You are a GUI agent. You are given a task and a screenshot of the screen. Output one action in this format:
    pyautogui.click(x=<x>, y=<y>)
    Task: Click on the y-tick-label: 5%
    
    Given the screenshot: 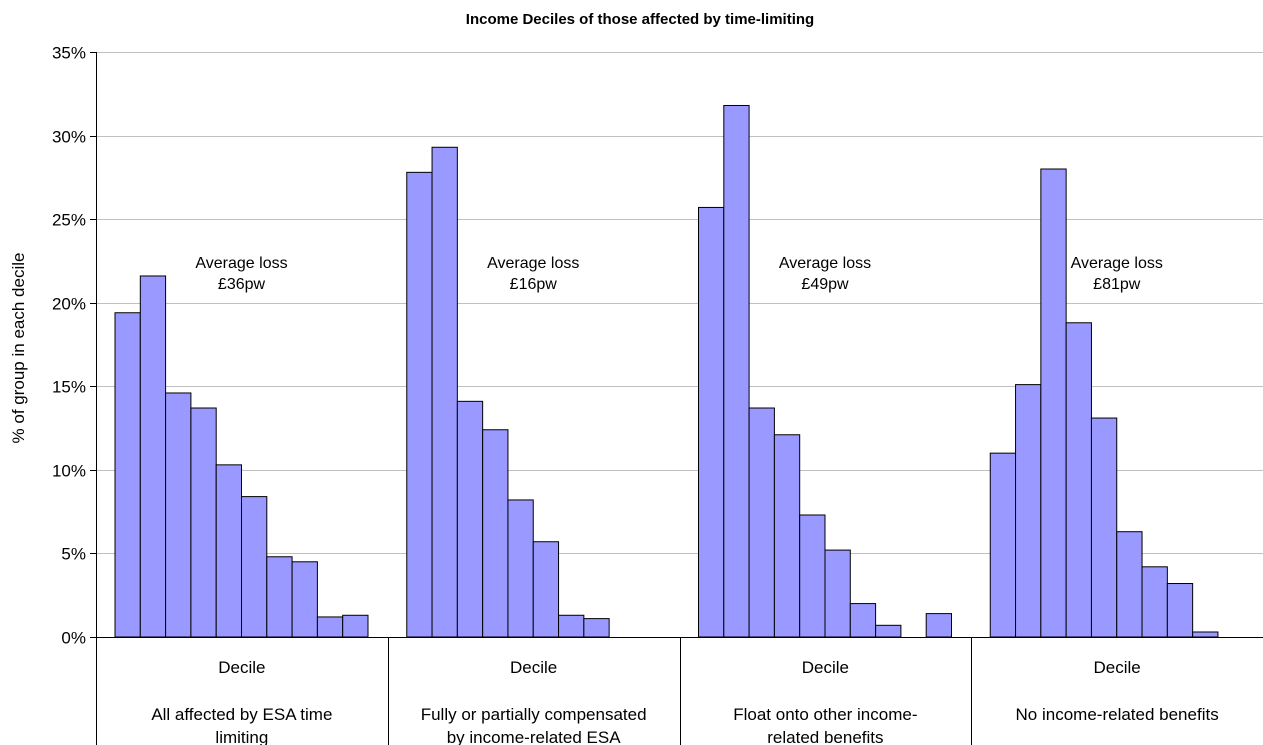 What is the action you would take?
    pyautogui.click(x=73, y=554)
    